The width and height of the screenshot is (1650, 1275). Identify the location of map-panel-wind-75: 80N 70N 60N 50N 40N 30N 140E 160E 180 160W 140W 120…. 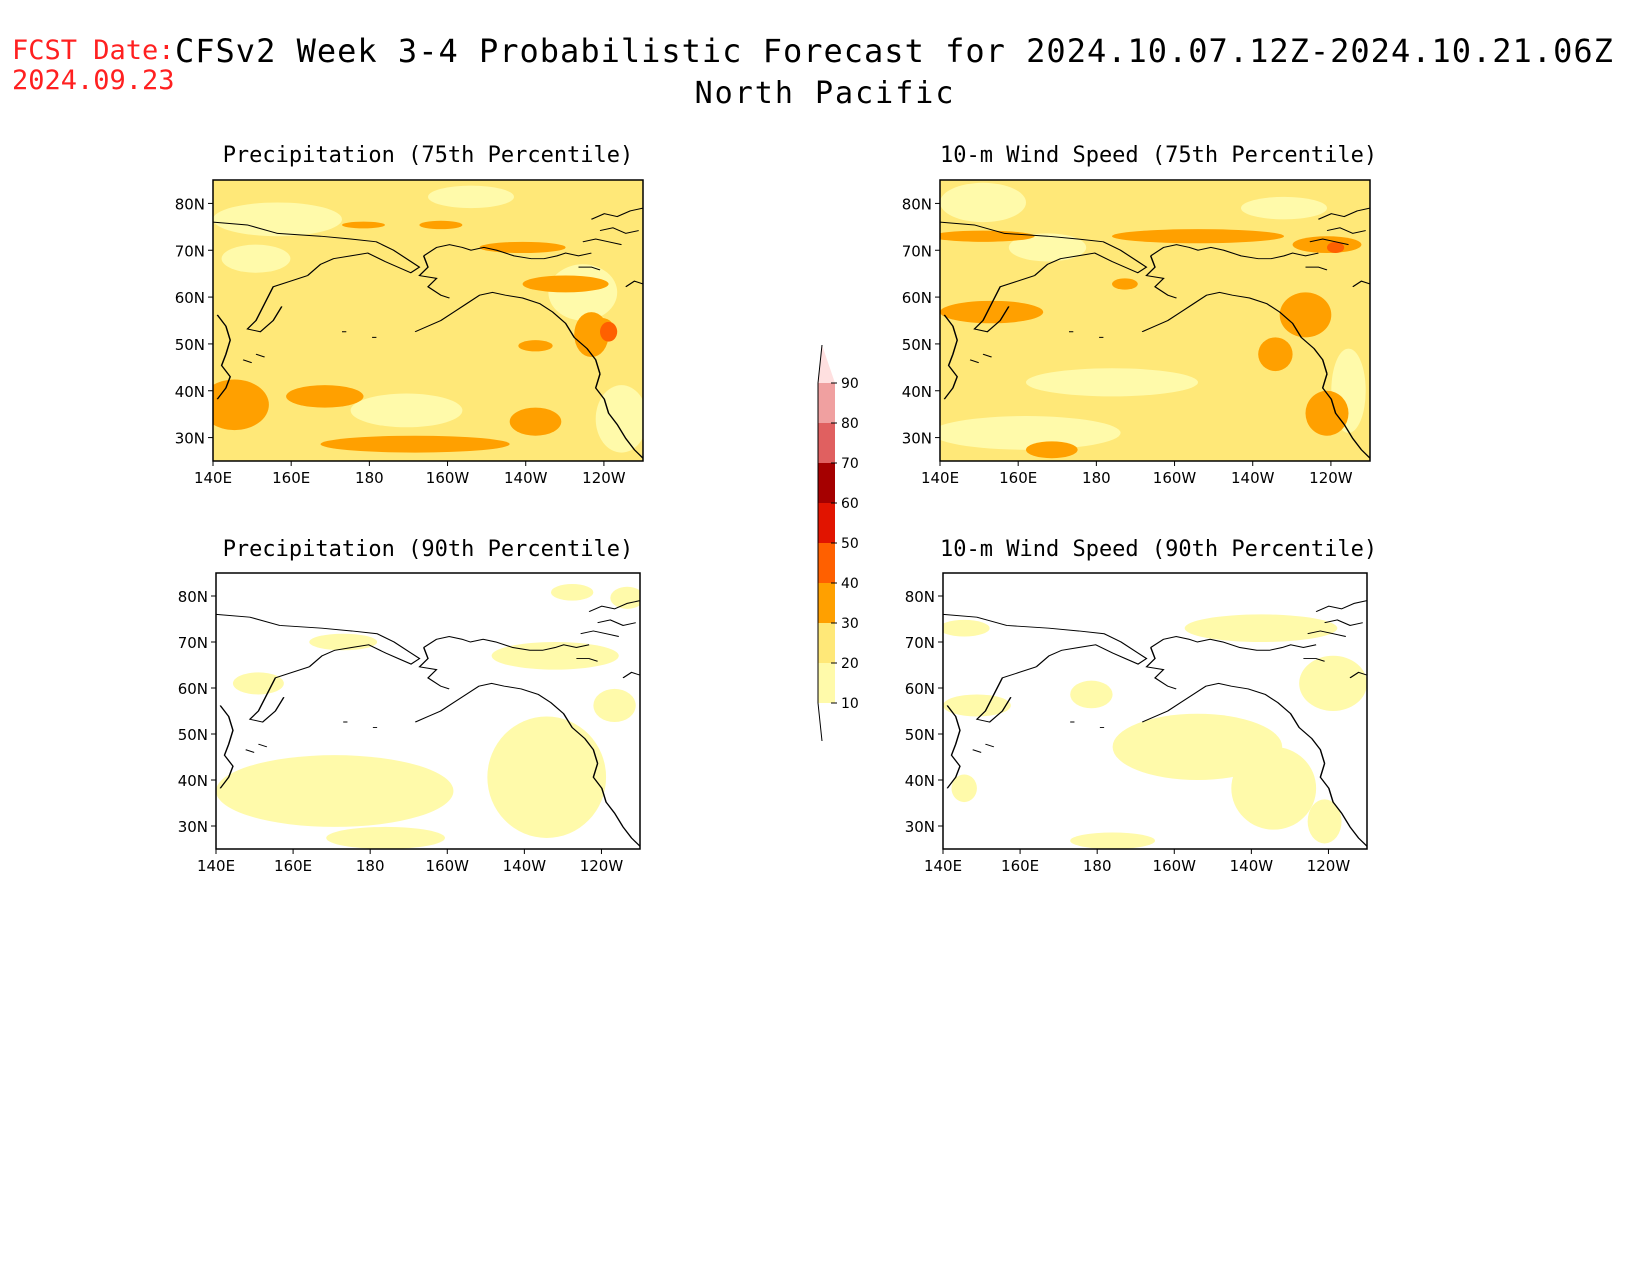
(1136, 333).